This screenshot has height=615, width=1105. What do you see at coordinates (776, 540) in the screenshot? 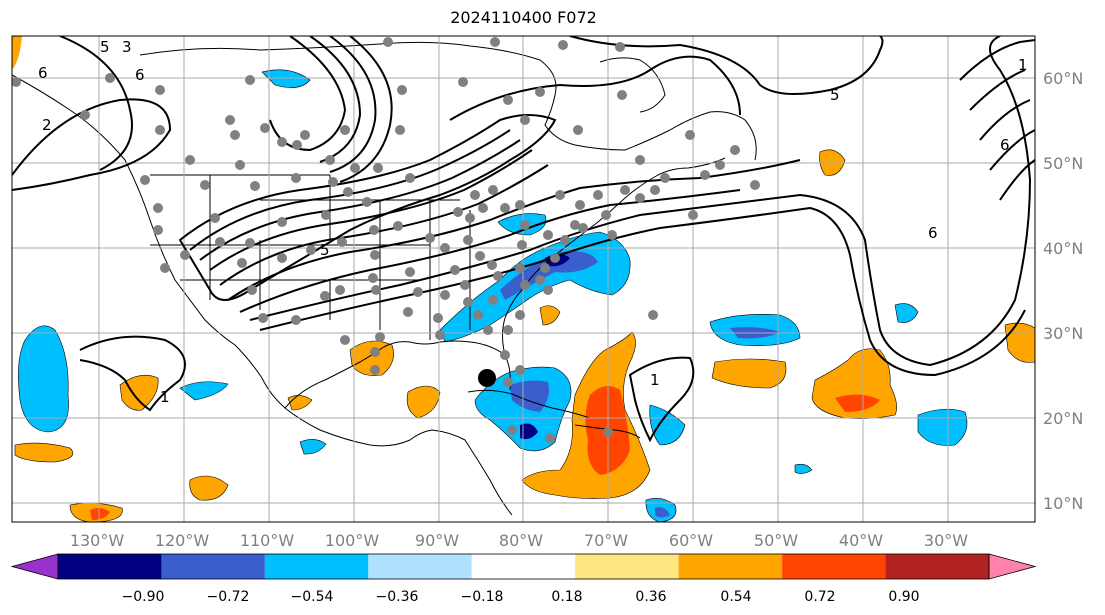
I see `lon-label: 50°W` at bounding box center [776, 540].